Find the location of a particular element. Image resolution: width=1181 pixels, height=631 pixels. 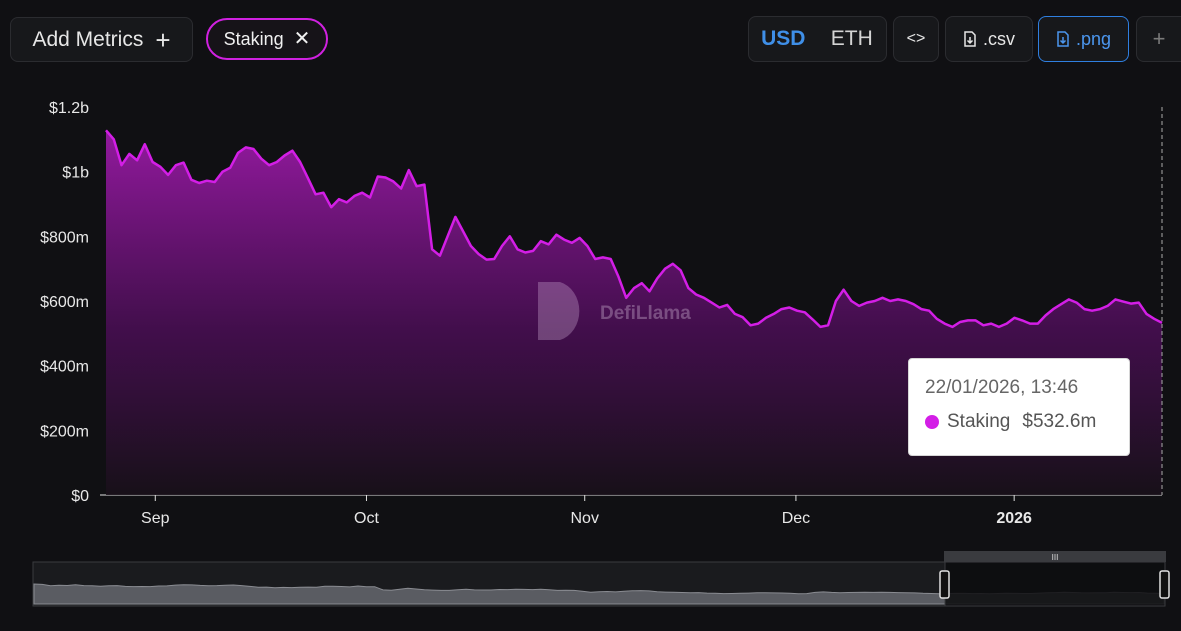

brush-selection-bar is located at coordinates (1055, 556).